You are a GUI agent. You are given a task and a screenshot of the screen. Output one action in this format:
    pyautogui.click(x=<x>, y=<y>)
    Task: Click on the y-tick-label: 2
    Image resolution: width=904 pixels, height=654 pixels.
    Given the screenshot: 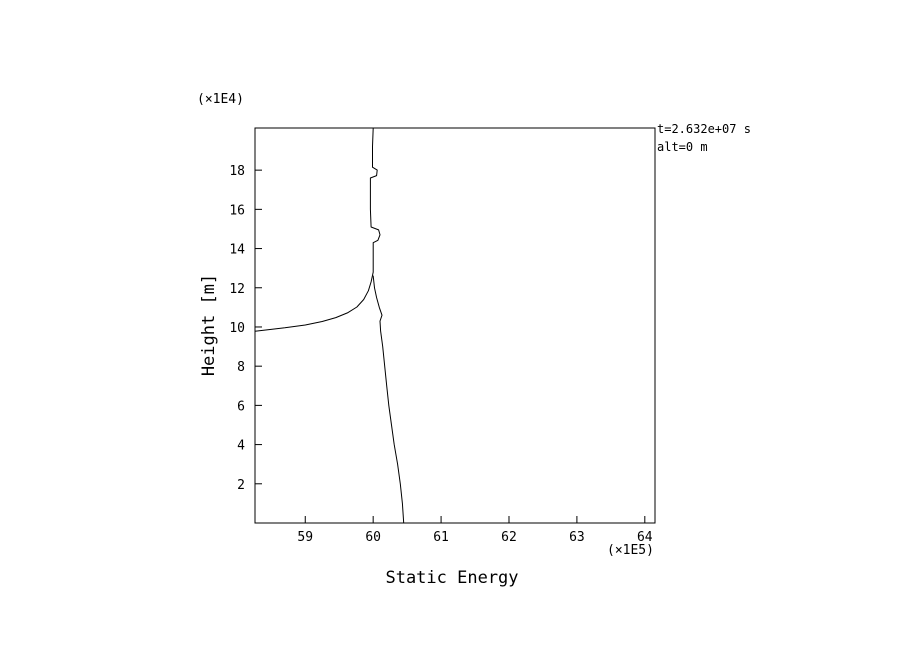 What is the action you would take?
    pyautogui.click(x=241, y=485)
    